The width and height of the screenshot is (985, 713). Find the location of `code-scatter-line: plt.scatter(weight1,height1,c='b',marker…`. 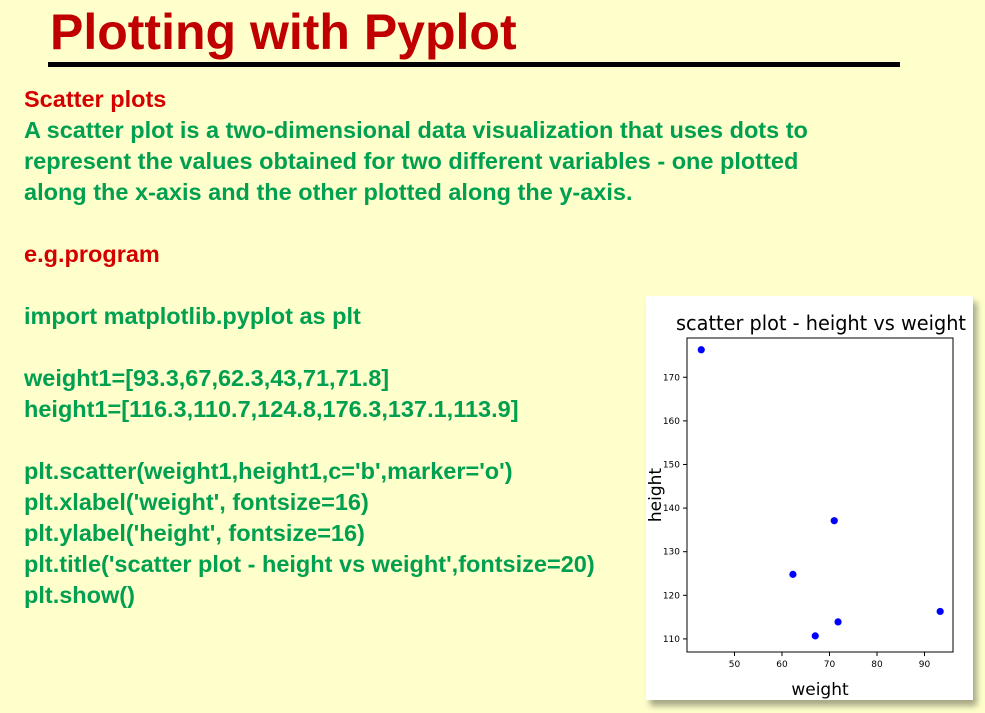

code-scatter-line: plt.scatter(weight1,height1,c='b',marker… is located at coordinates (268, 471).